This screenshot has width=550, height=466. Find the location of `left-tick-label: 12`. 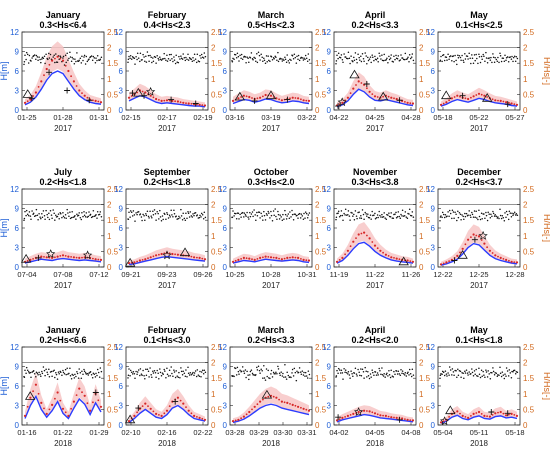

left-tick-label: 12 is located at coordinates (118, 189).